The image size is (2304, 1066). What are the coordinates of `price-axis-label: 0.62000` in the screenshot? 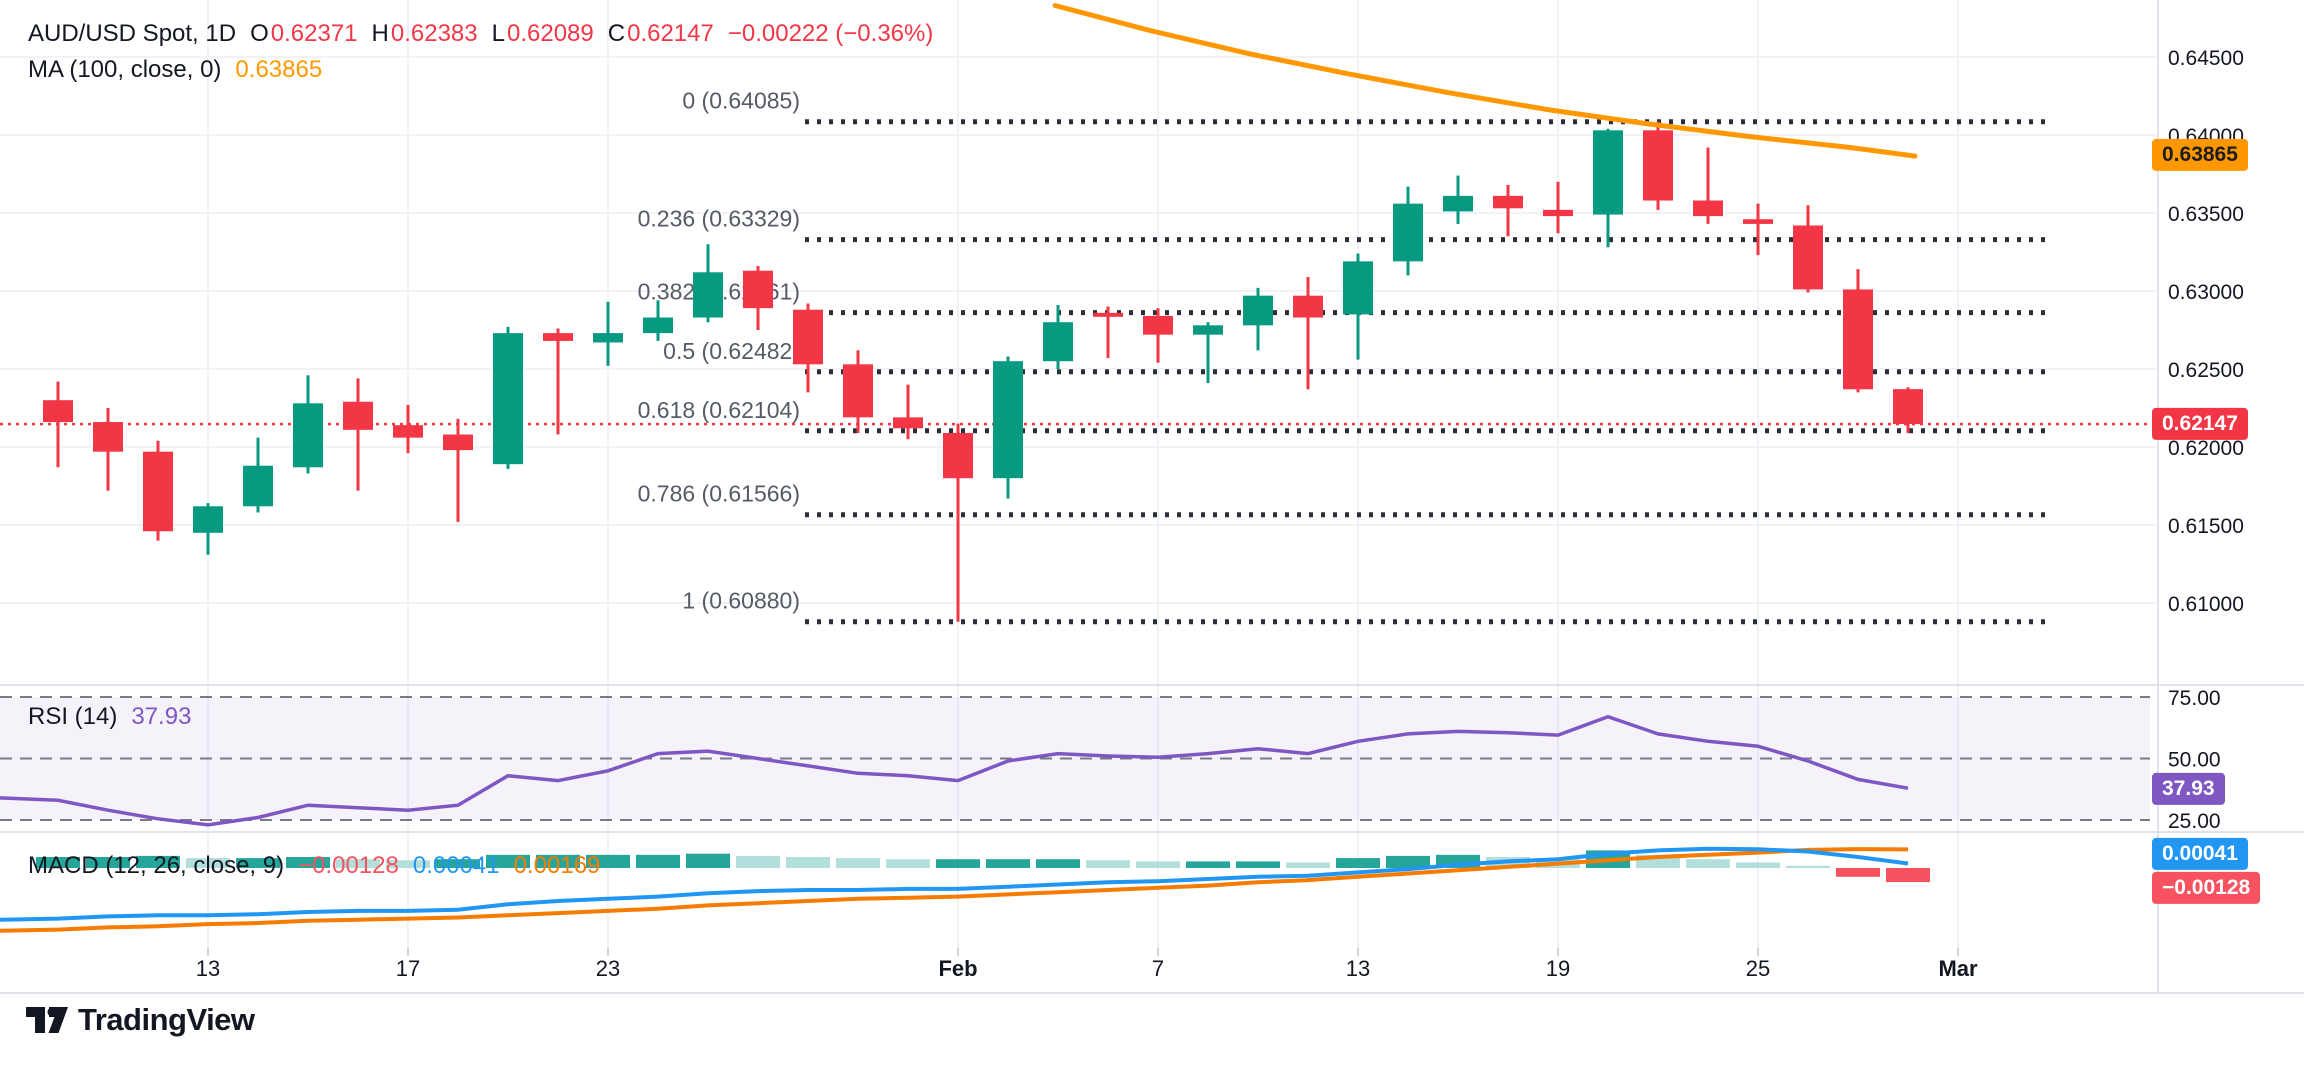 It's located at (2206, 448).